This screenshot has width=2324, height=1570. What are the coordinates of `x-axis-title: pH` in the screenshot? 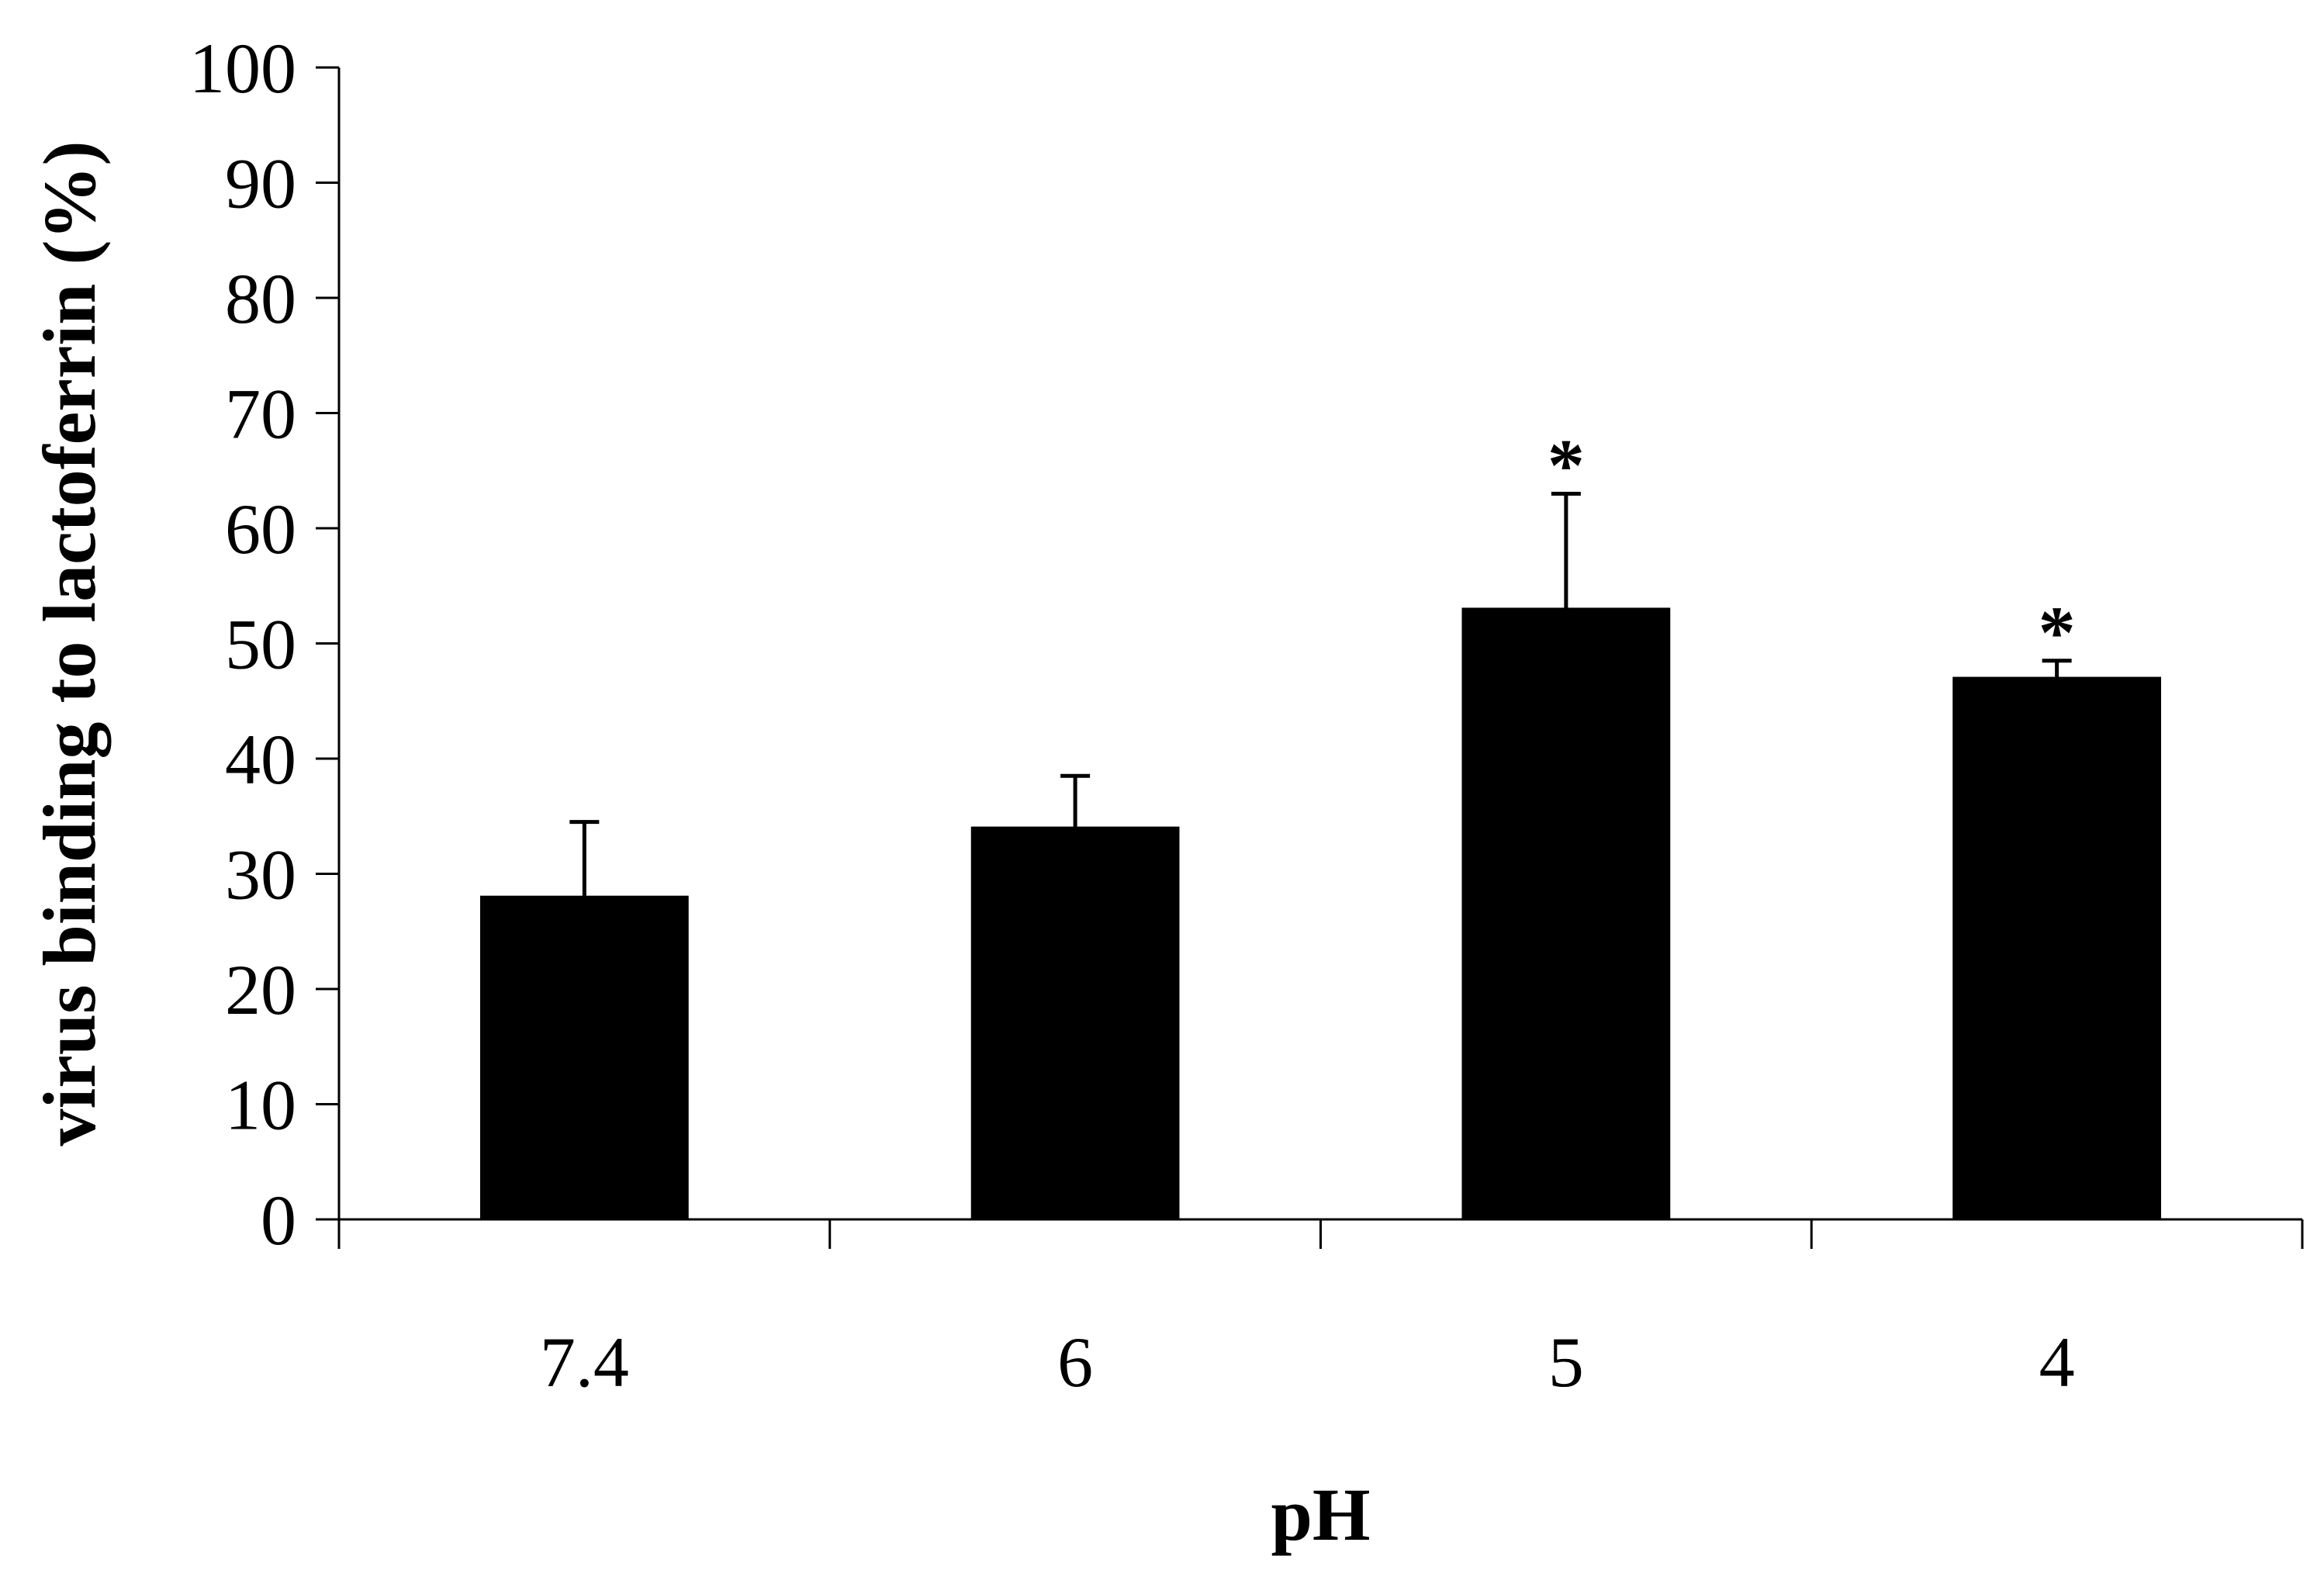 It's located at (1320, 1514).